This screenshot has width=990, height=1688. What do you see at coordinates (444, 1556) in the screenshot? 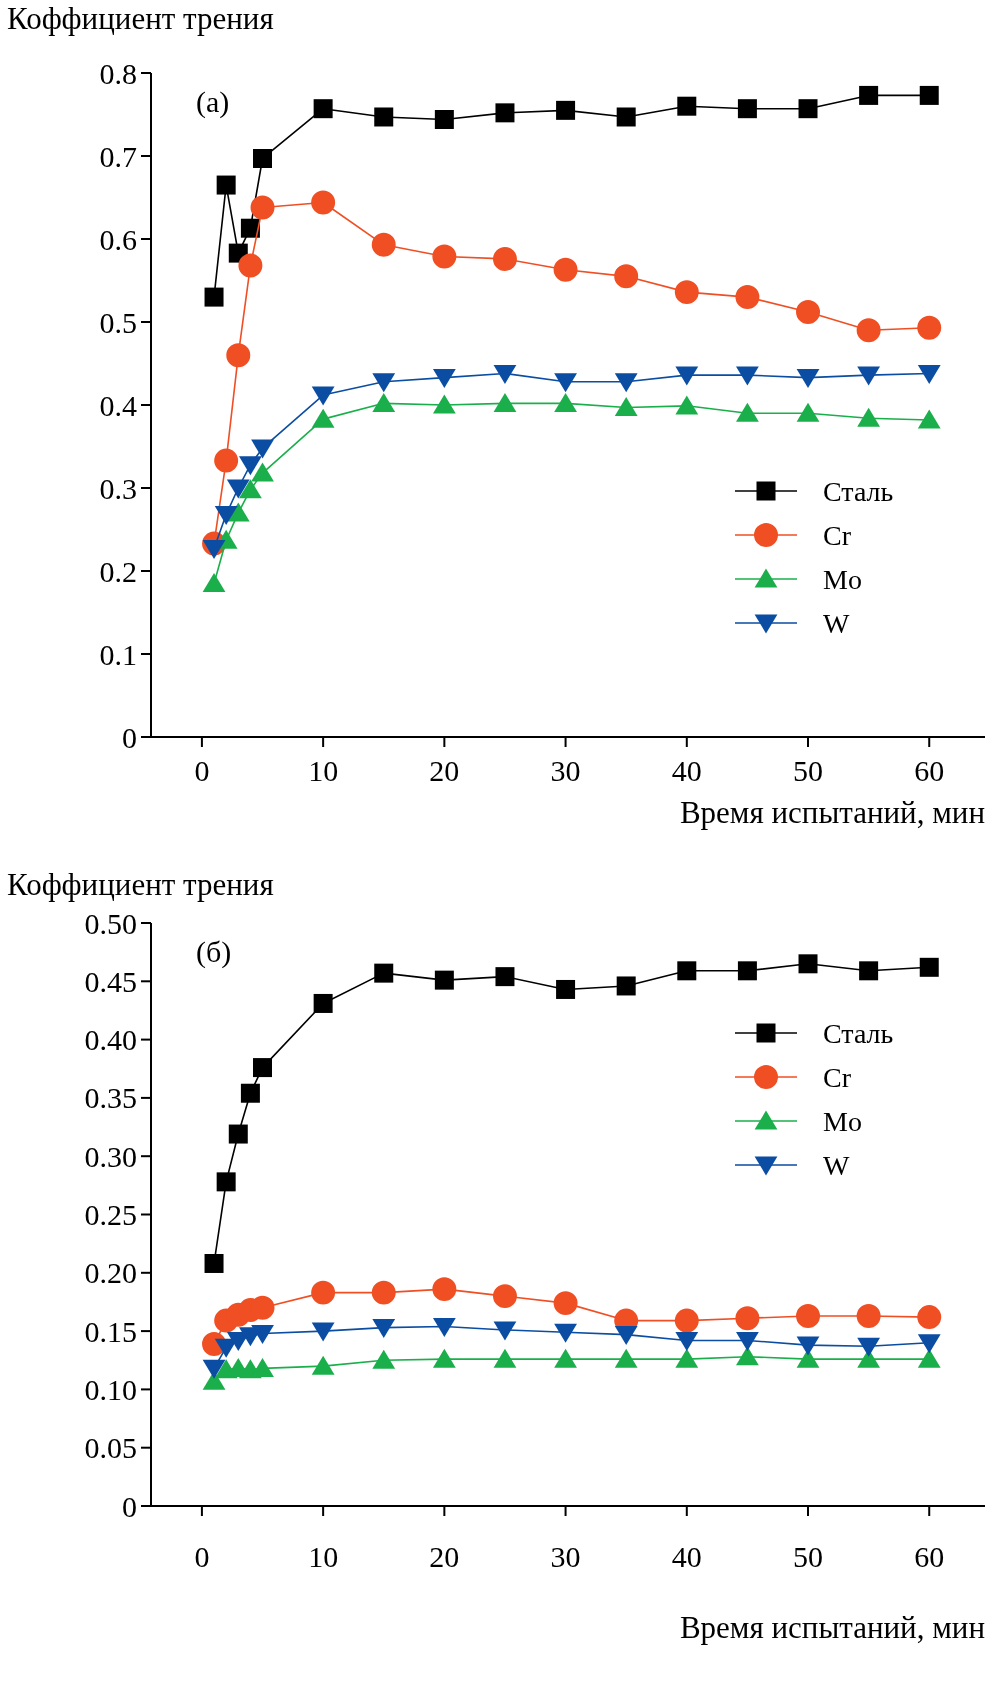
I see `x-tick-label: 20` at bounding box center [444, 1556].